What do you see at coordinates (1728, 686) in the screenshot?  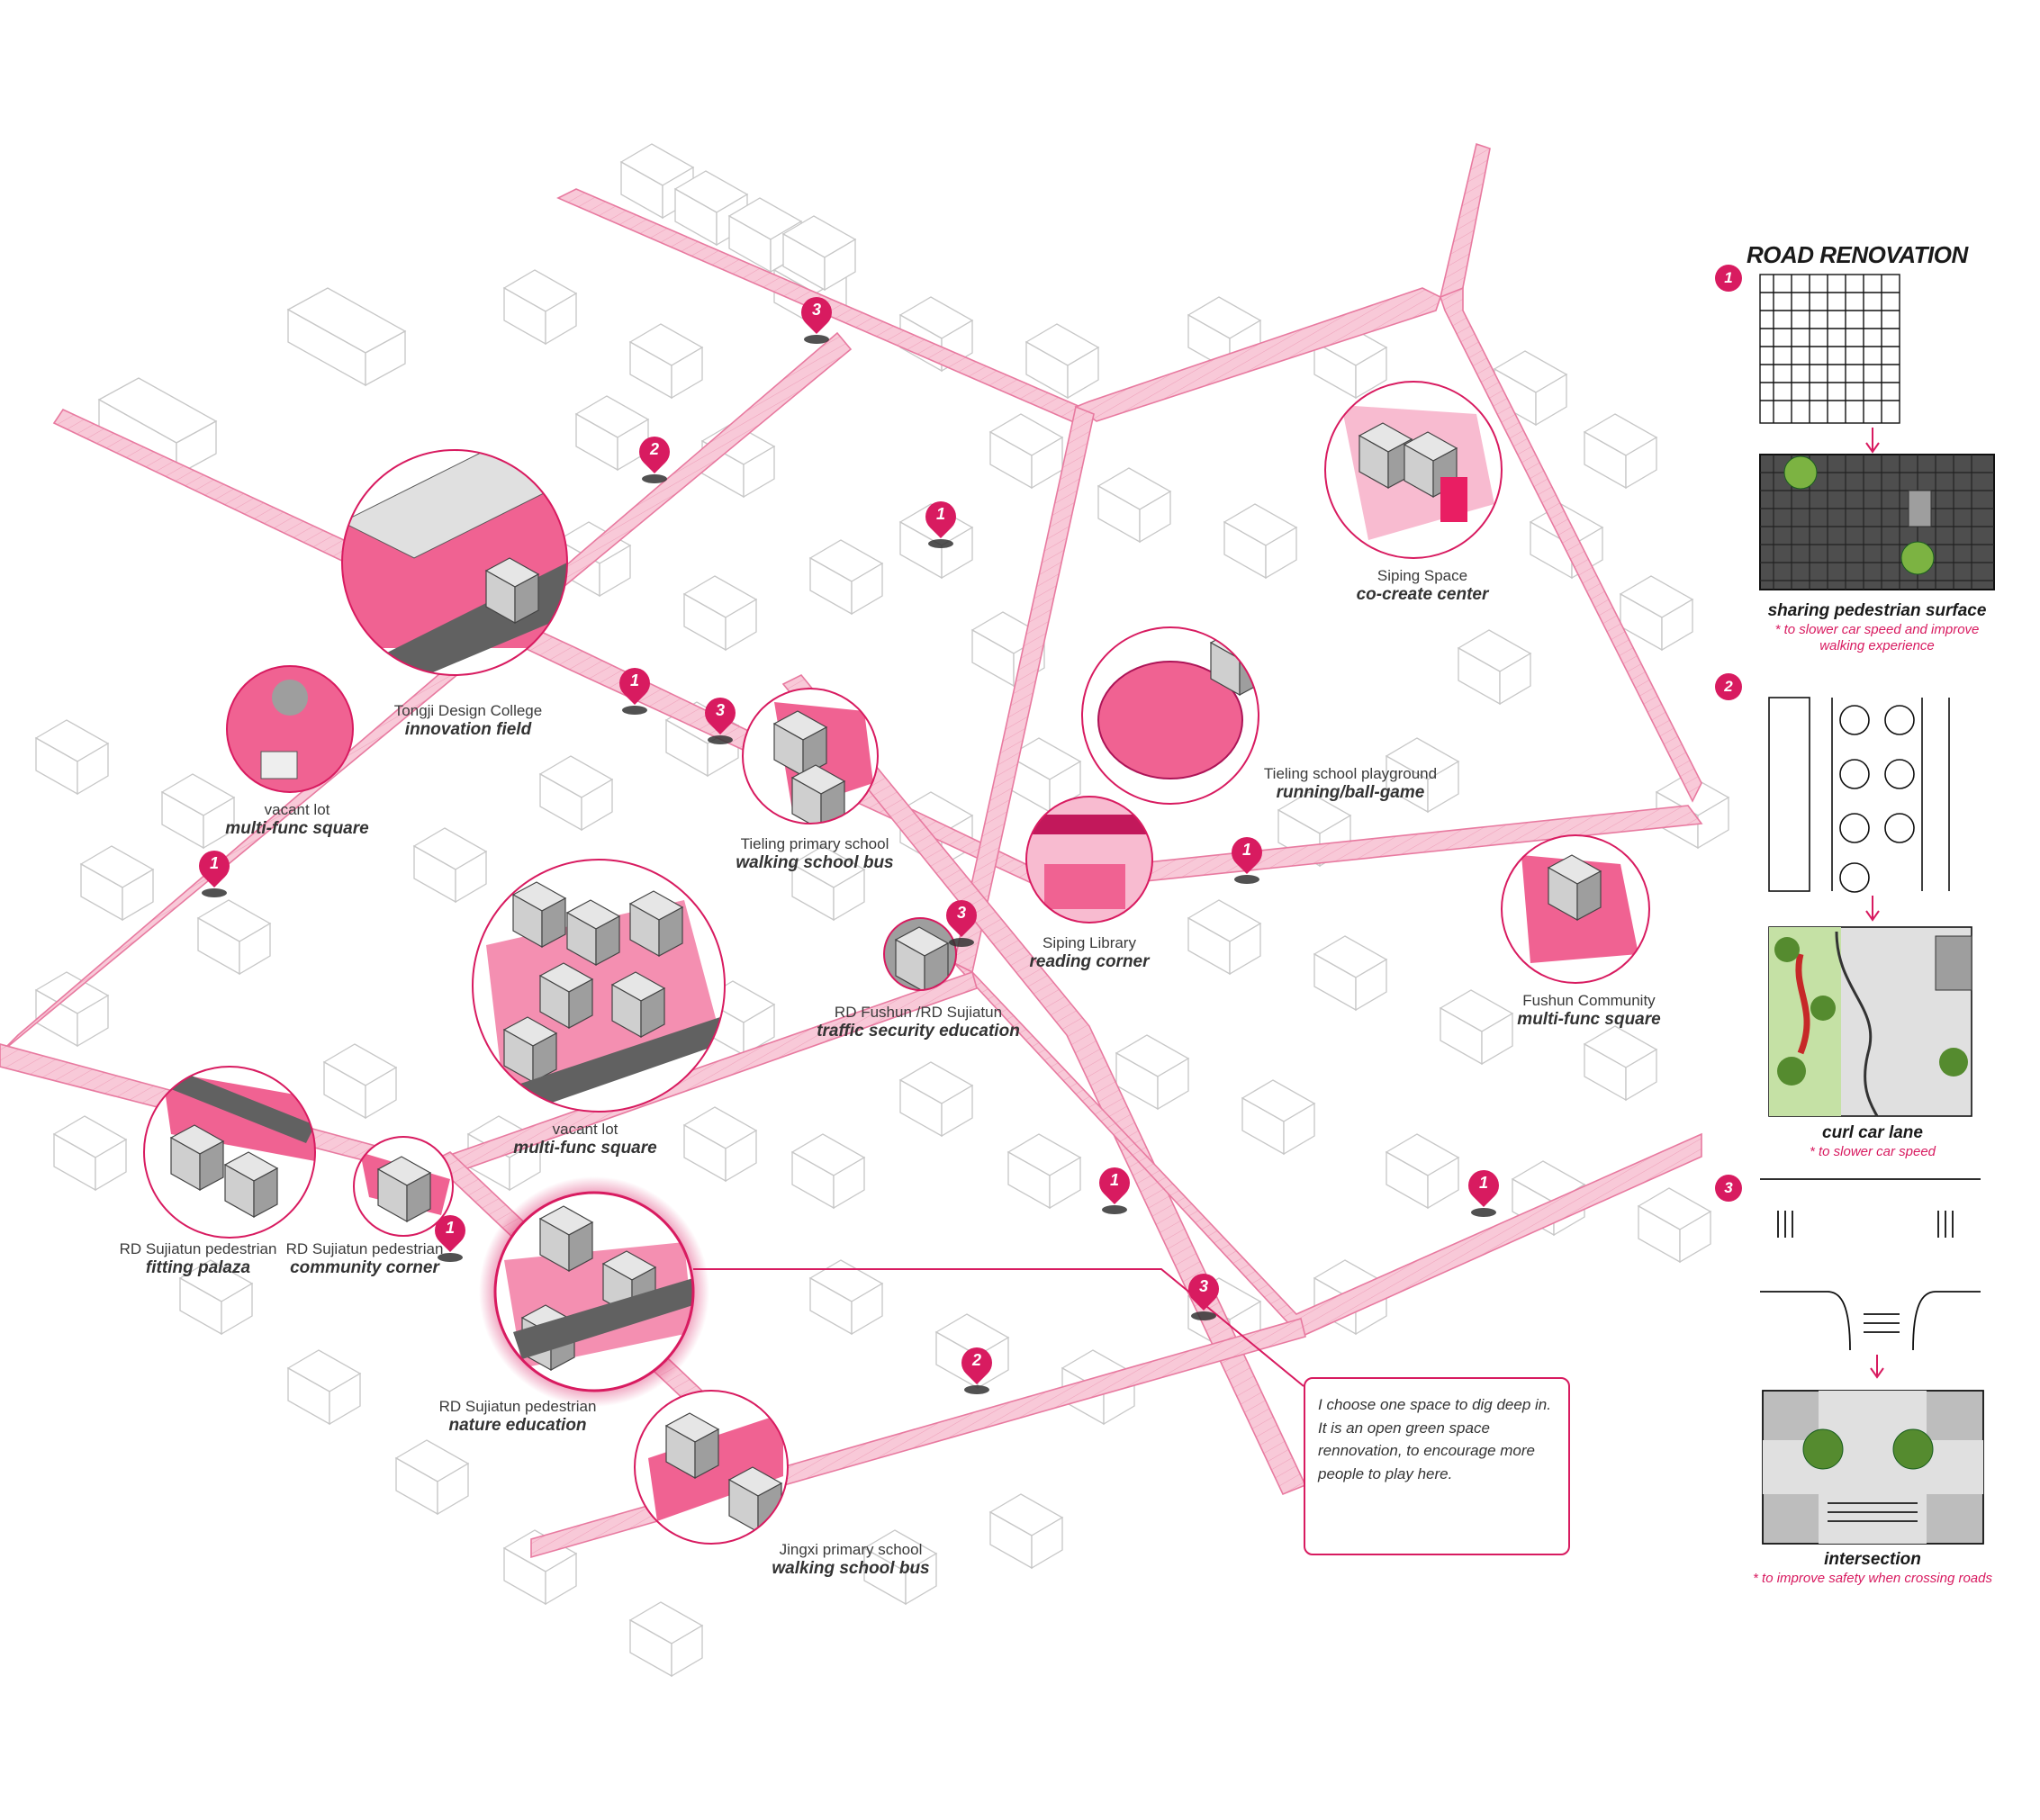 I see `step-number: 2` at bounding box center [1728, 686].